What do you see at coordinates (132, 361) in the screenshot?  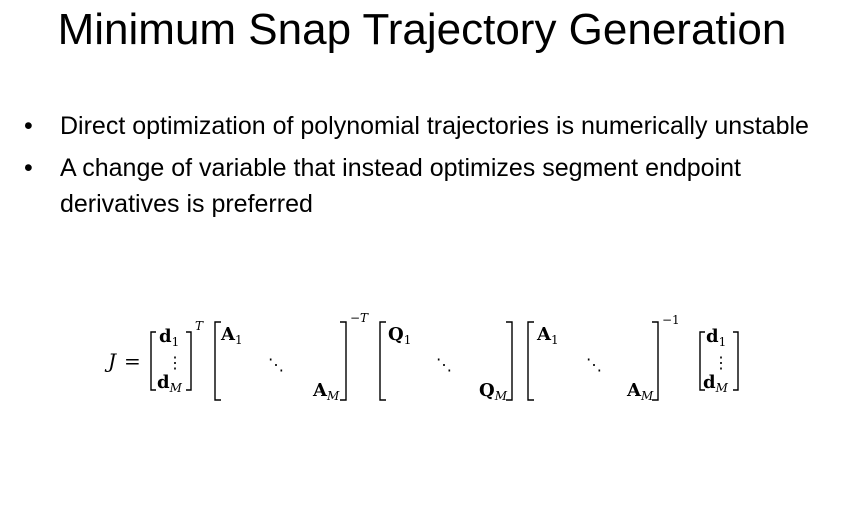 I see `equals-sign: =` at bounding box center [132, 361].